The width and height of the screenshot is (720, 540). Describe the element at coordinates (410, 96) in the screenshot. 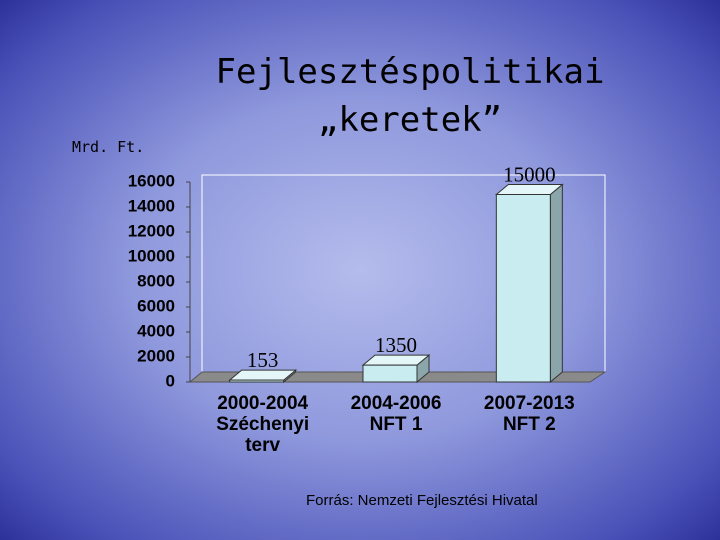

I see `slide-title: Fejlesztéspolitikai „keretek”` at that location.